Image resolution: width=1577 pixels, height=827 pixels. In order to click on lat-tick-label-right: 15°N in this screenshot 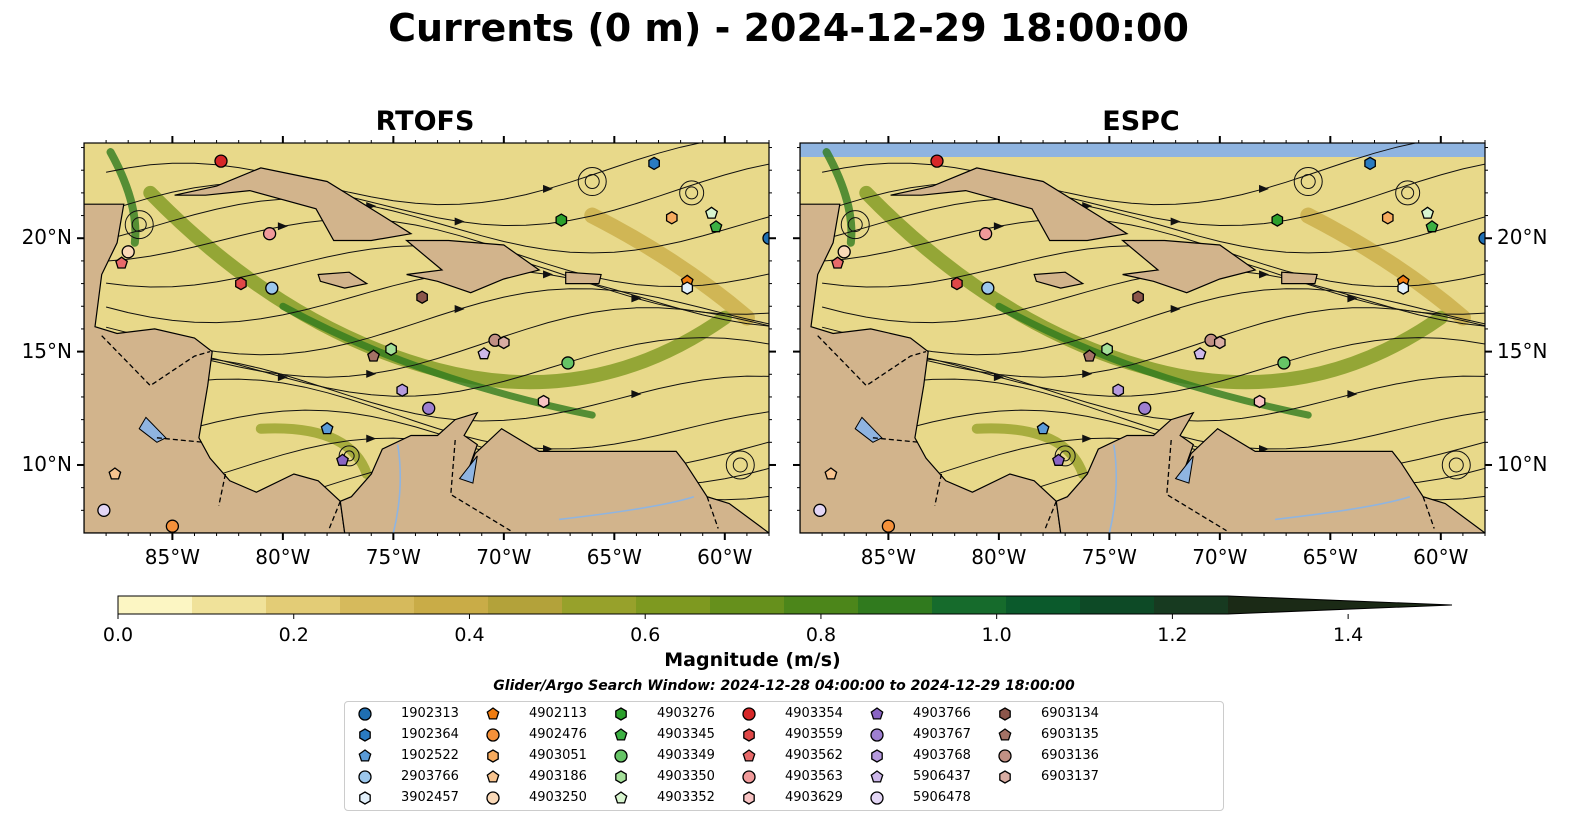, I will do `click(1522, 350)`.